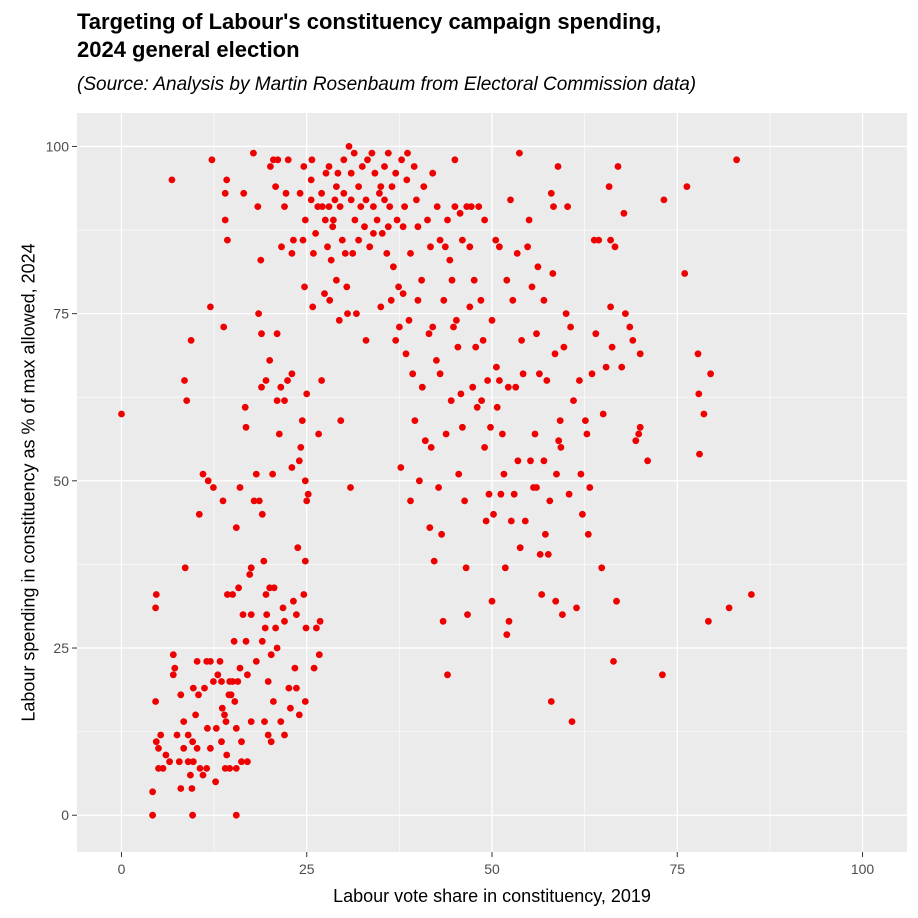 This screenshot has width=918, height=918. I want to click on y-axis-ticks: 0 25 50 75 100, so click(61, 480).